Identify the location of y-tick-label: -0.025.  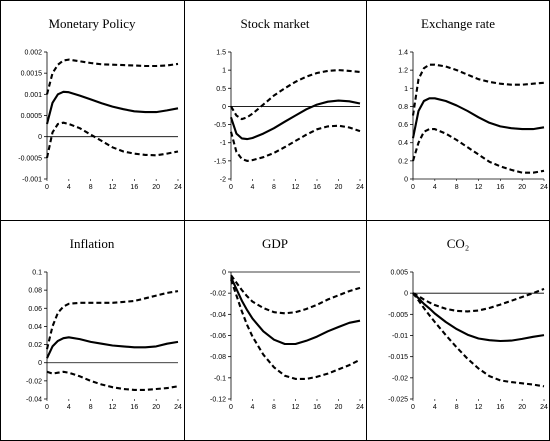
(398, 400).